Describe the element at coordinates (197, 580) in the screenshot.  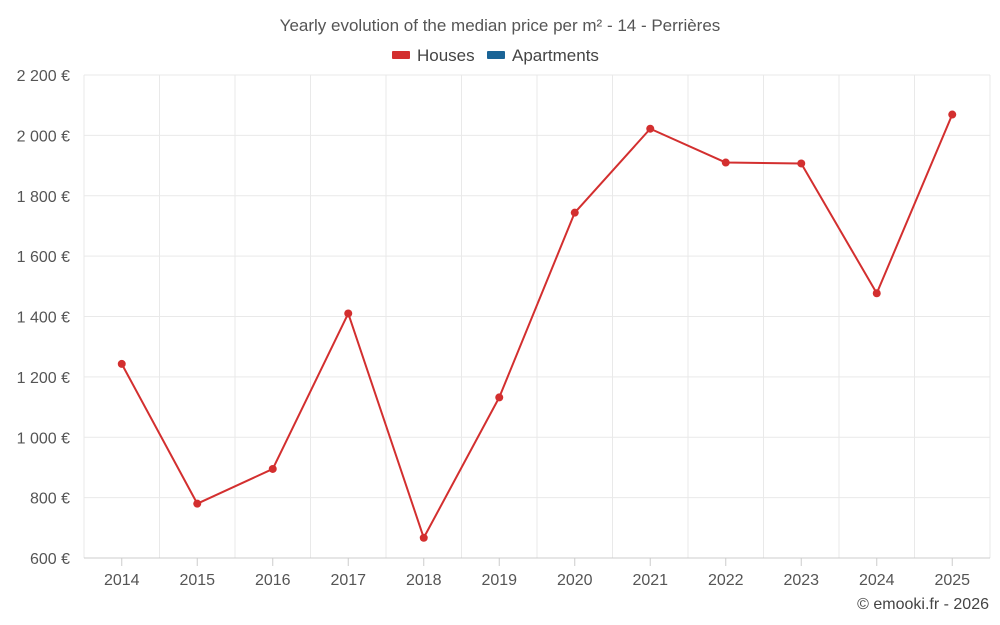
I see `x-tick-label: 2015` at that location.